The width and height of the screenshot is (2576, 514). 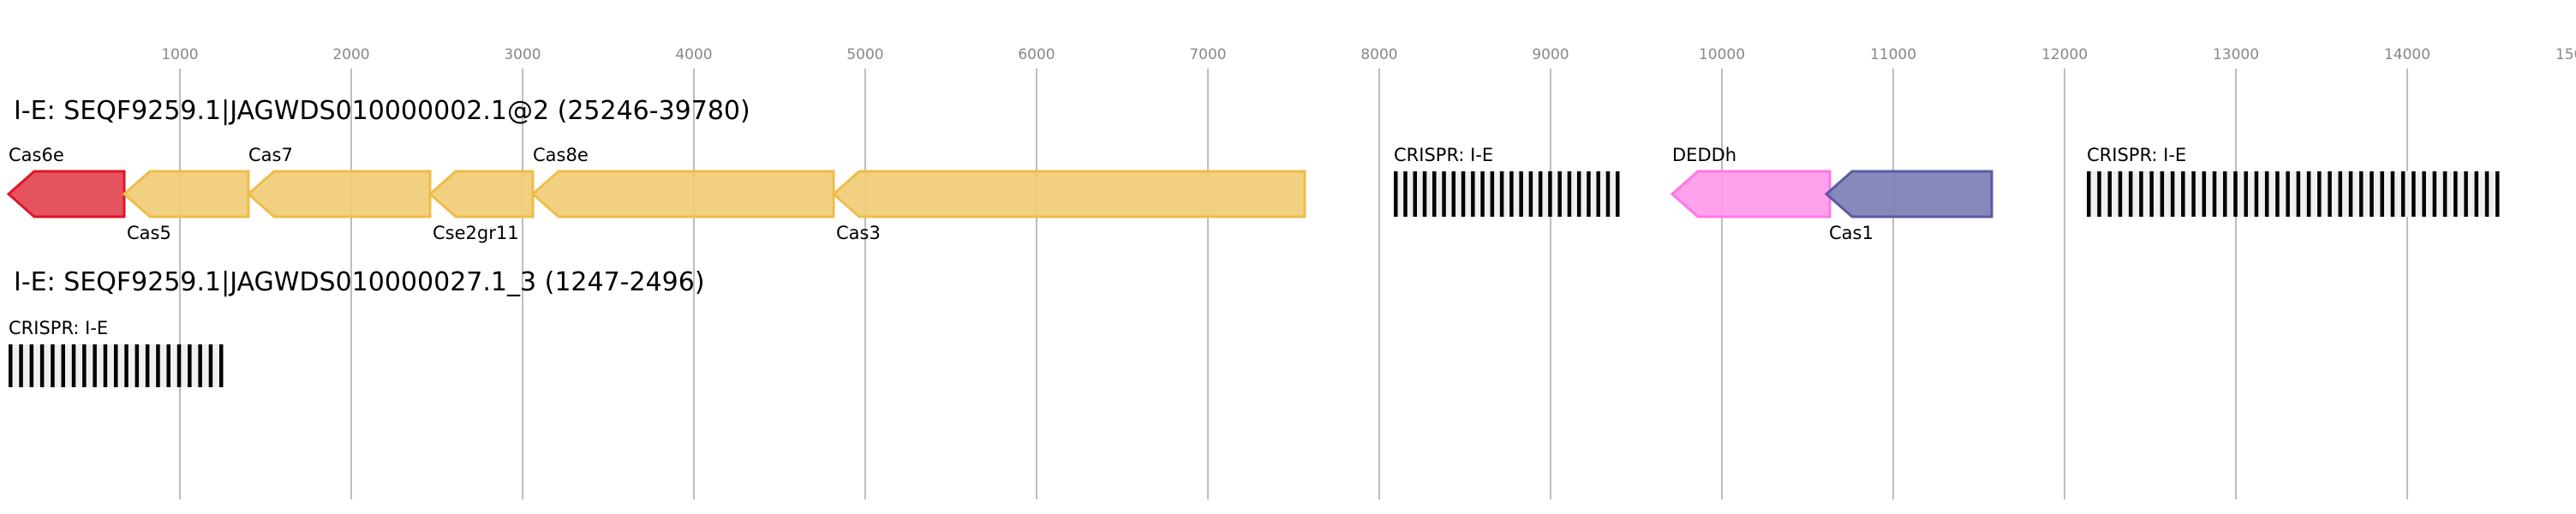 I want to click on crispr-array: CRISPR: I-E, so click(x=2293, y=181).